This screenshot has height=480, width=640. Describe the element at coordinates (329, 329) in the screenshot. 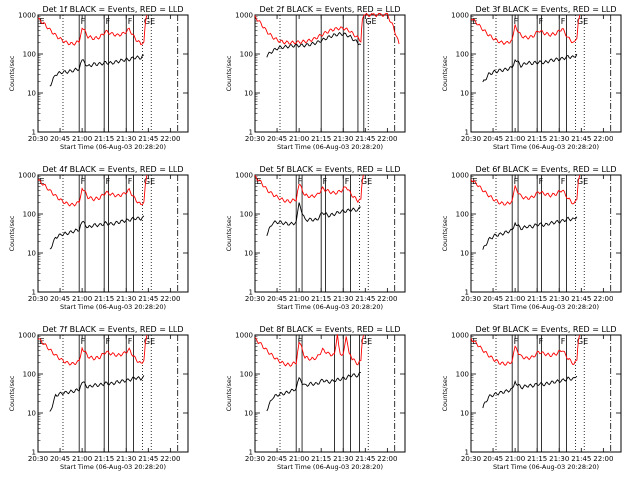

I see `panel-title: Det 8f BLACK = Events, RED = LLD` at that location.